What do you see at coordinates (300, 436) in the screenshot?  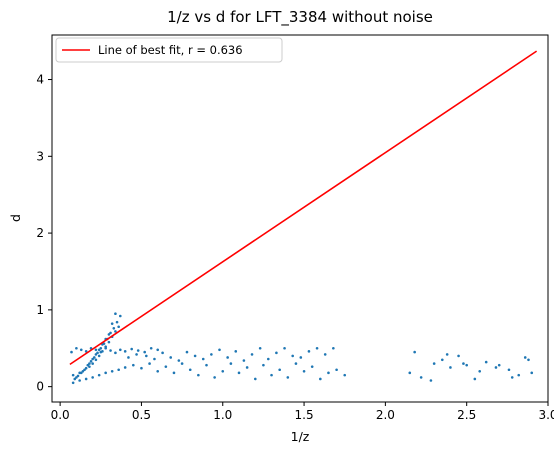 I see `x-axis-label: 1/z` at bounding box center [300, 436].